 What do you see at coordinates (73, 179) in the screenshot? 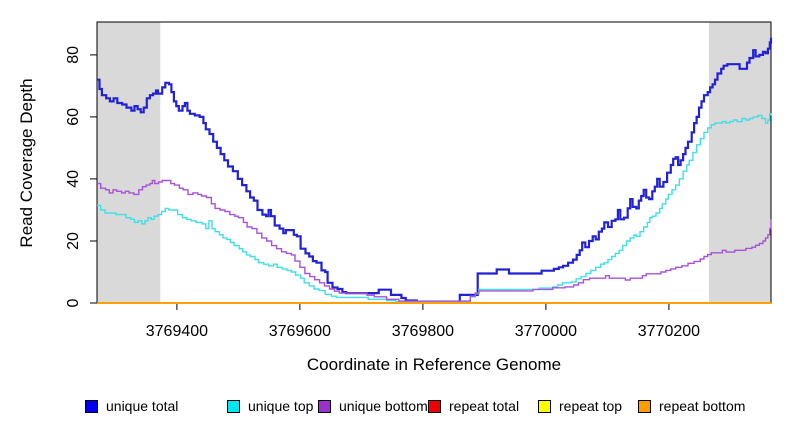
I see `y-axis-tick-label: 40` at bounding box center [73, 179].